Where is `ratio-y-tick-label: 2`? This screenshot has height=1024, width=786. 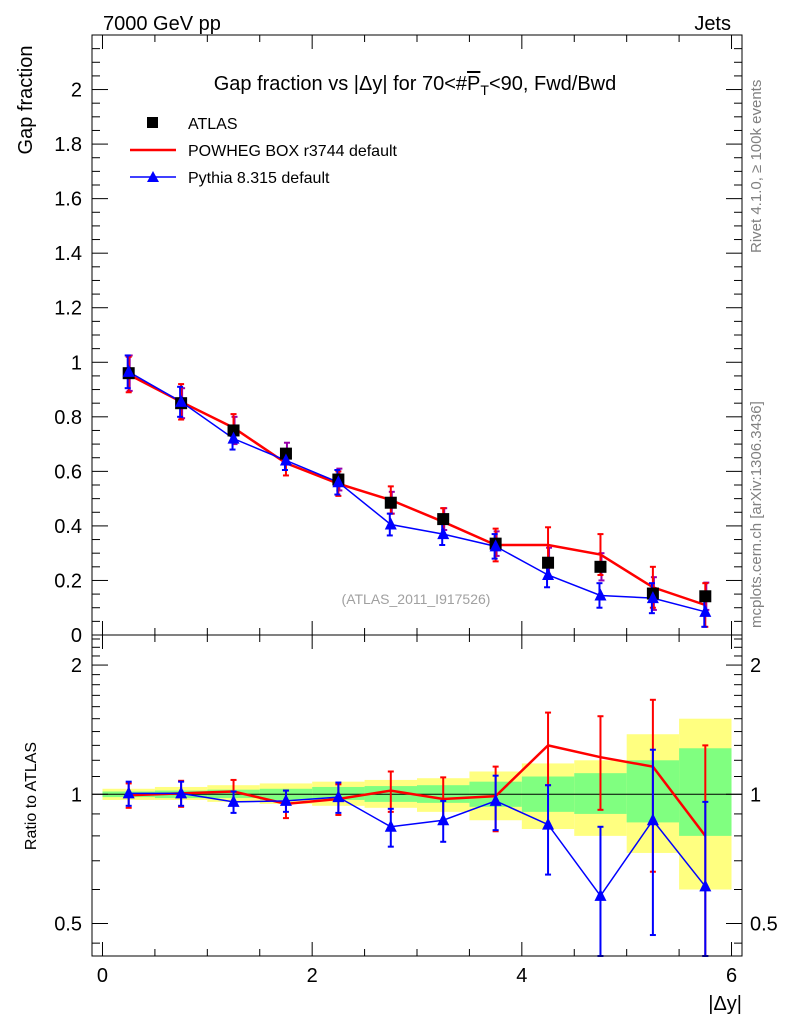 ratio-y-tick-label: 2 is located at coordinates (76, 666).